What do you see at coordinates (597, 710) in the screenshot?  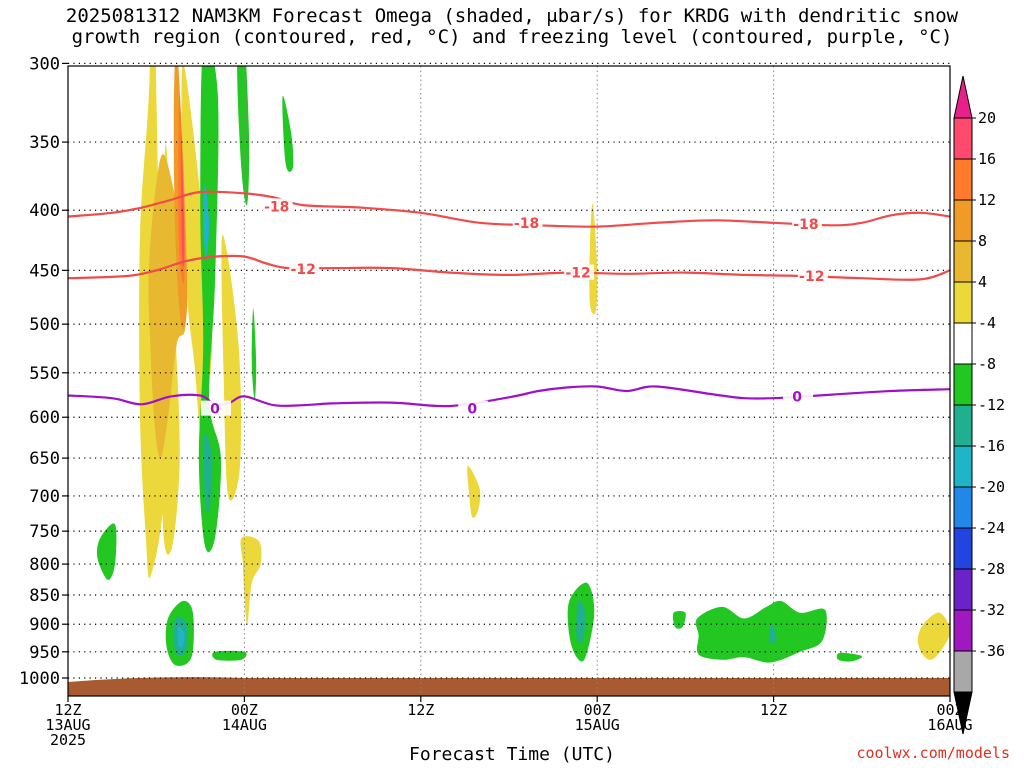 I see `x-tick-36-0: 00Z` at bounding box center [597, 710].